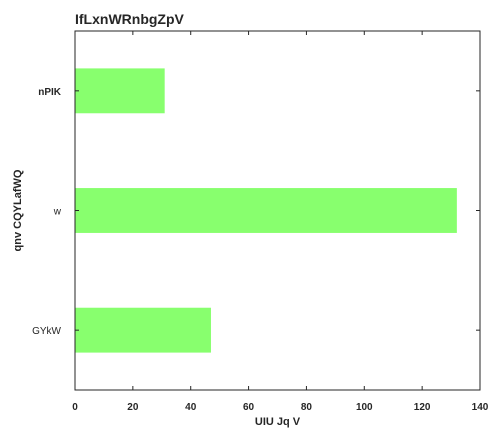 This screenshot has height=441, width=504. I want to click on x-tick-label: 20, so click(133, 407).